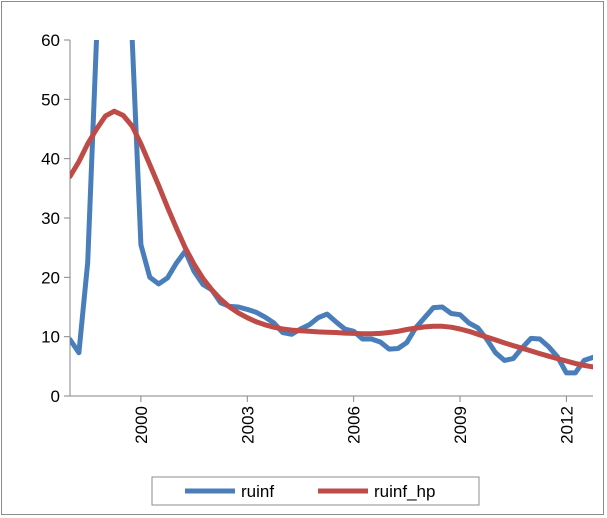 The height and width of the screenshot is (518, 607). I want to click on y-tick-label: 10, so click(50, 337).